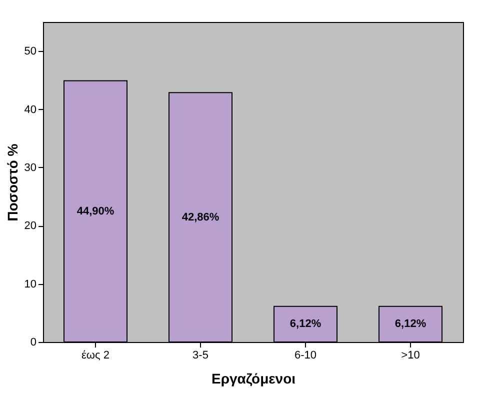  I want to click on x-axis-title: Εργαζόμενοι, so click(253, 378).